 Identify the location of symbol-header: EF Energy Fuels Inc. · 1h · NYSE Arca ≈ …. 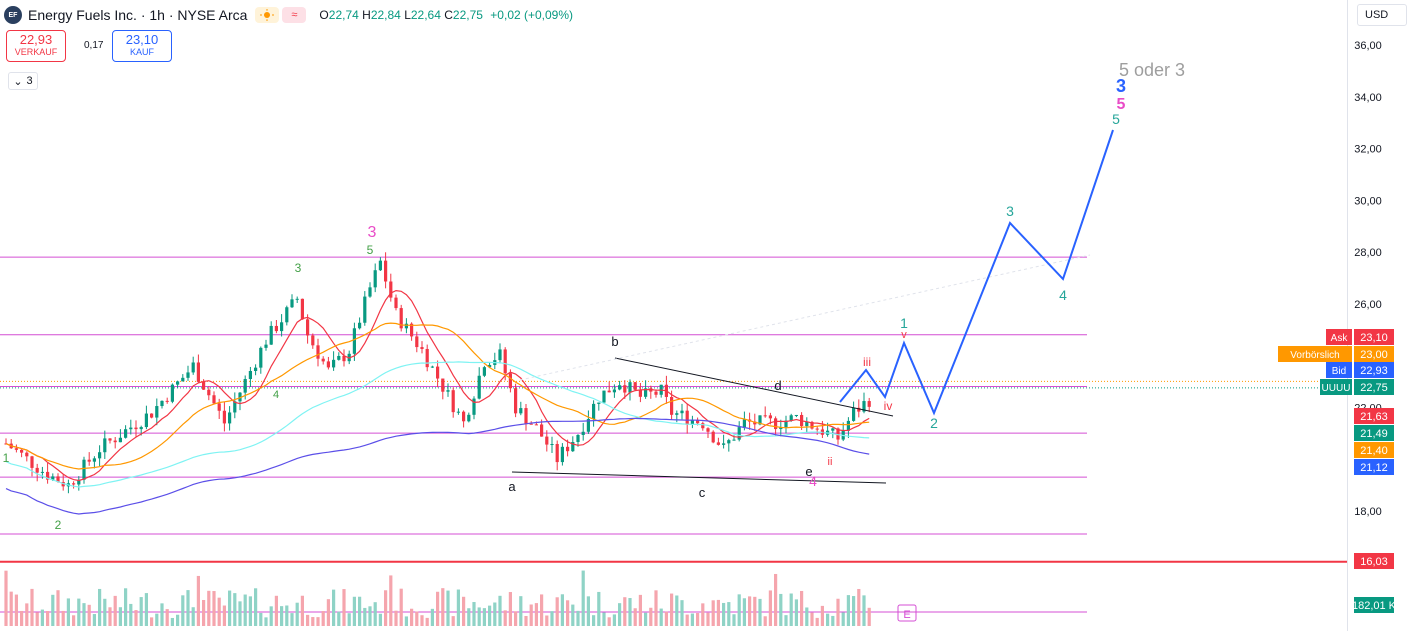
(288, 15).